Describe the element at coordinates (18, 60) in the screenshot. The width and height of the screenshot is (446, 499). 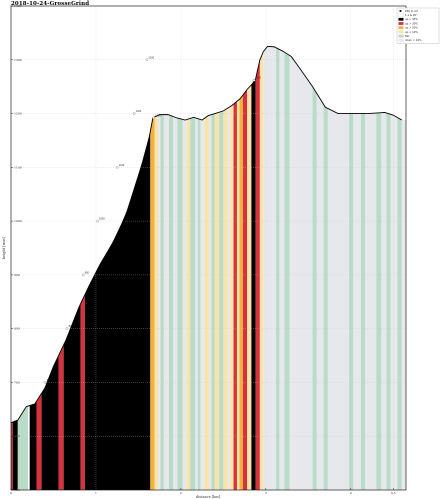
I see `y-tick-label-8: 1300` at that location.